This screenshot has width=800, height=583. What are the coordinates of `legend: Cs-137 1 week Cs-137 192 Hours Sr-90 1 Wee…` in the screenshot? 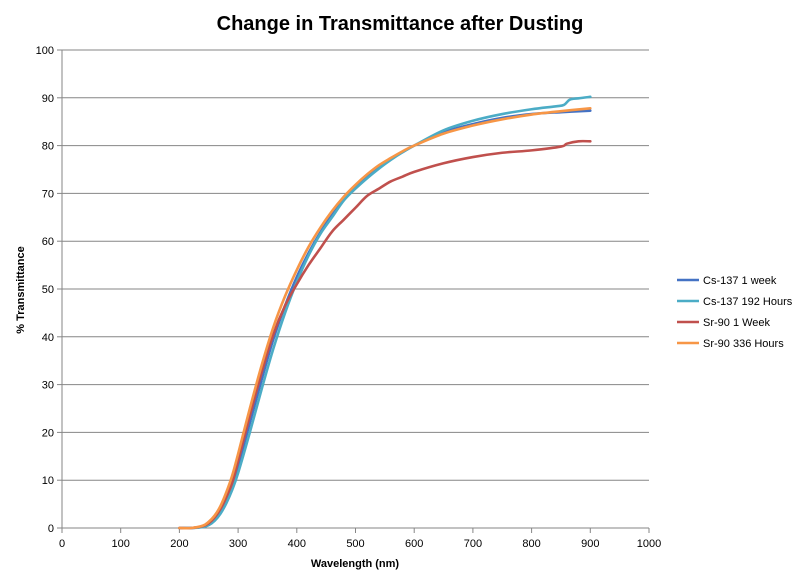 It's located at (735, 312).